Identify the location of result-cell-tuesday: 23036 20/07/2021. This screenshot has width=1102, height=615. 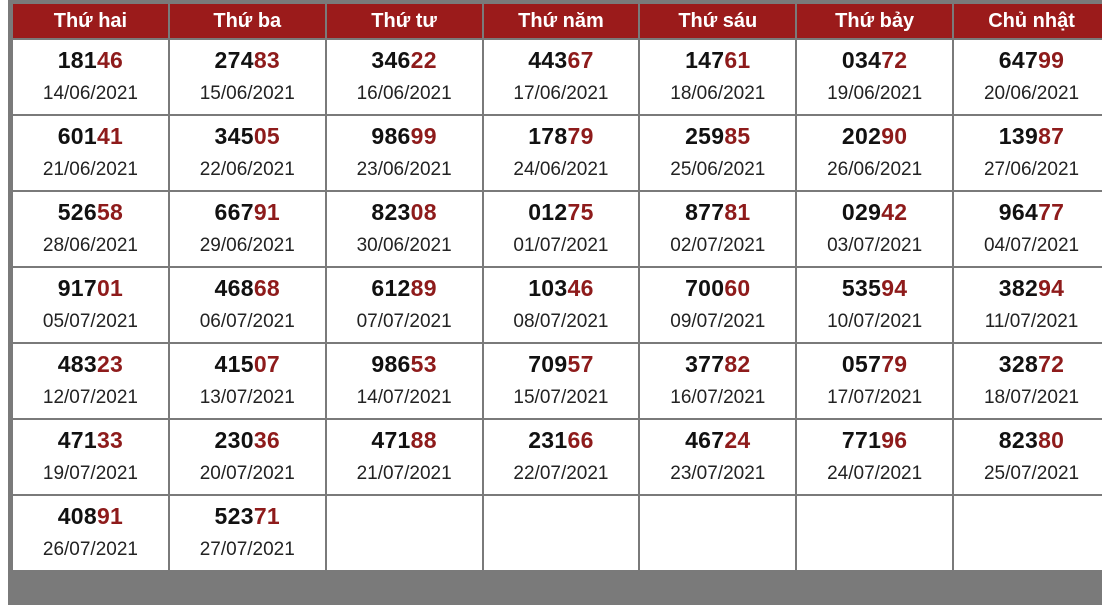
(247, 457).